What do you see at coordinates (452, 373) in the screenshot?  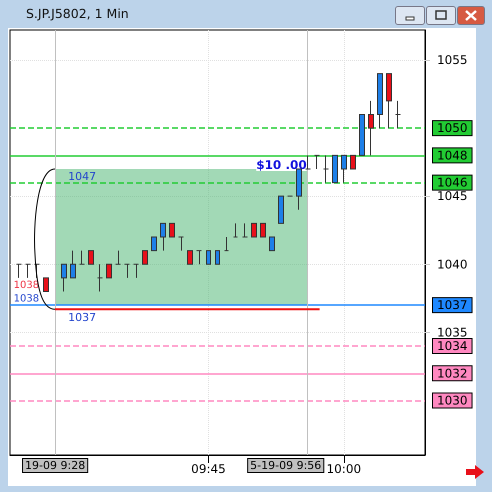 I see `ref-line-label: 1032` at bounding box center [452, 373].